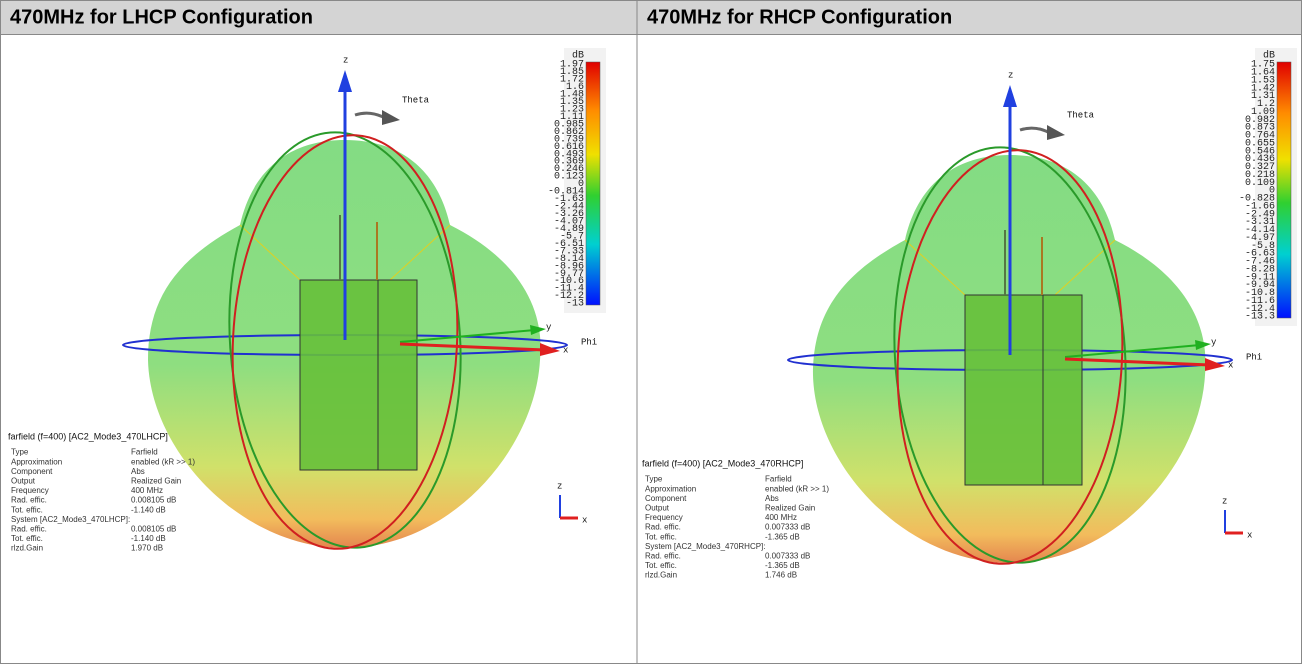  I want to click on colorbar-label: -4.89, so click(569, 229).